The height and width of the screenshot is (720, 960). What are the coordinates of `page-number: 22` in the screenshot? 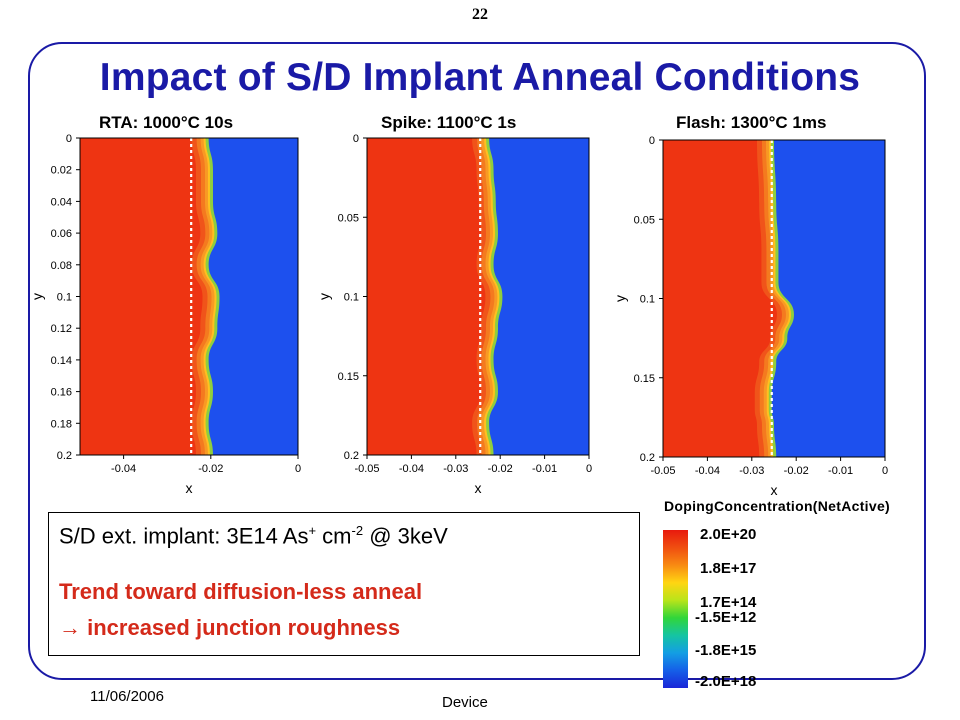 It's located at (480, 14).